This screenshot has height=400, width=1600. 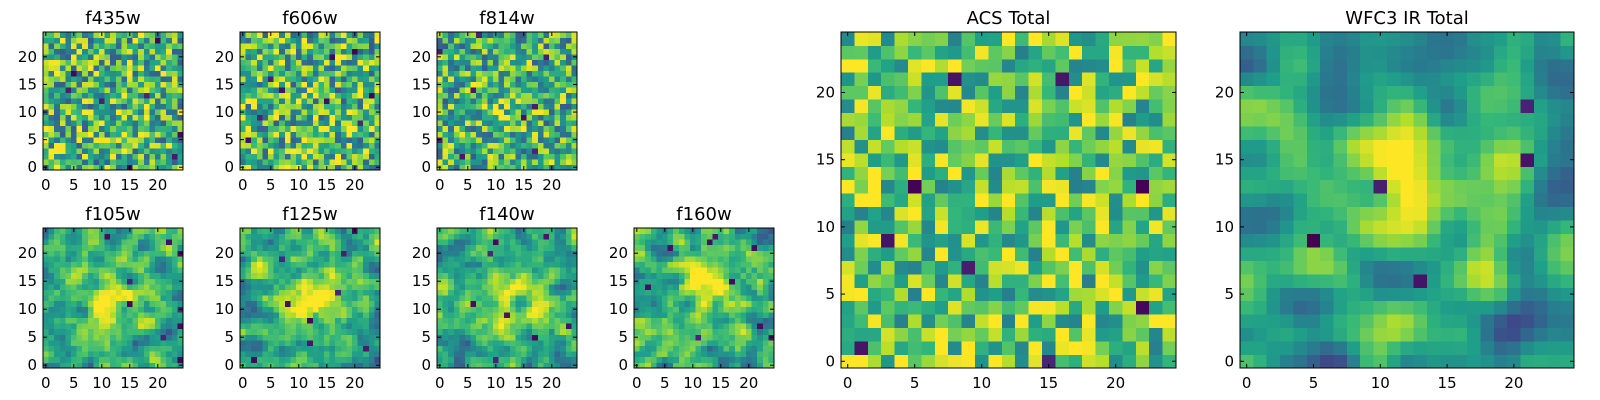 I want to click on x-tick-label: 5, so click(x=468, y=383).